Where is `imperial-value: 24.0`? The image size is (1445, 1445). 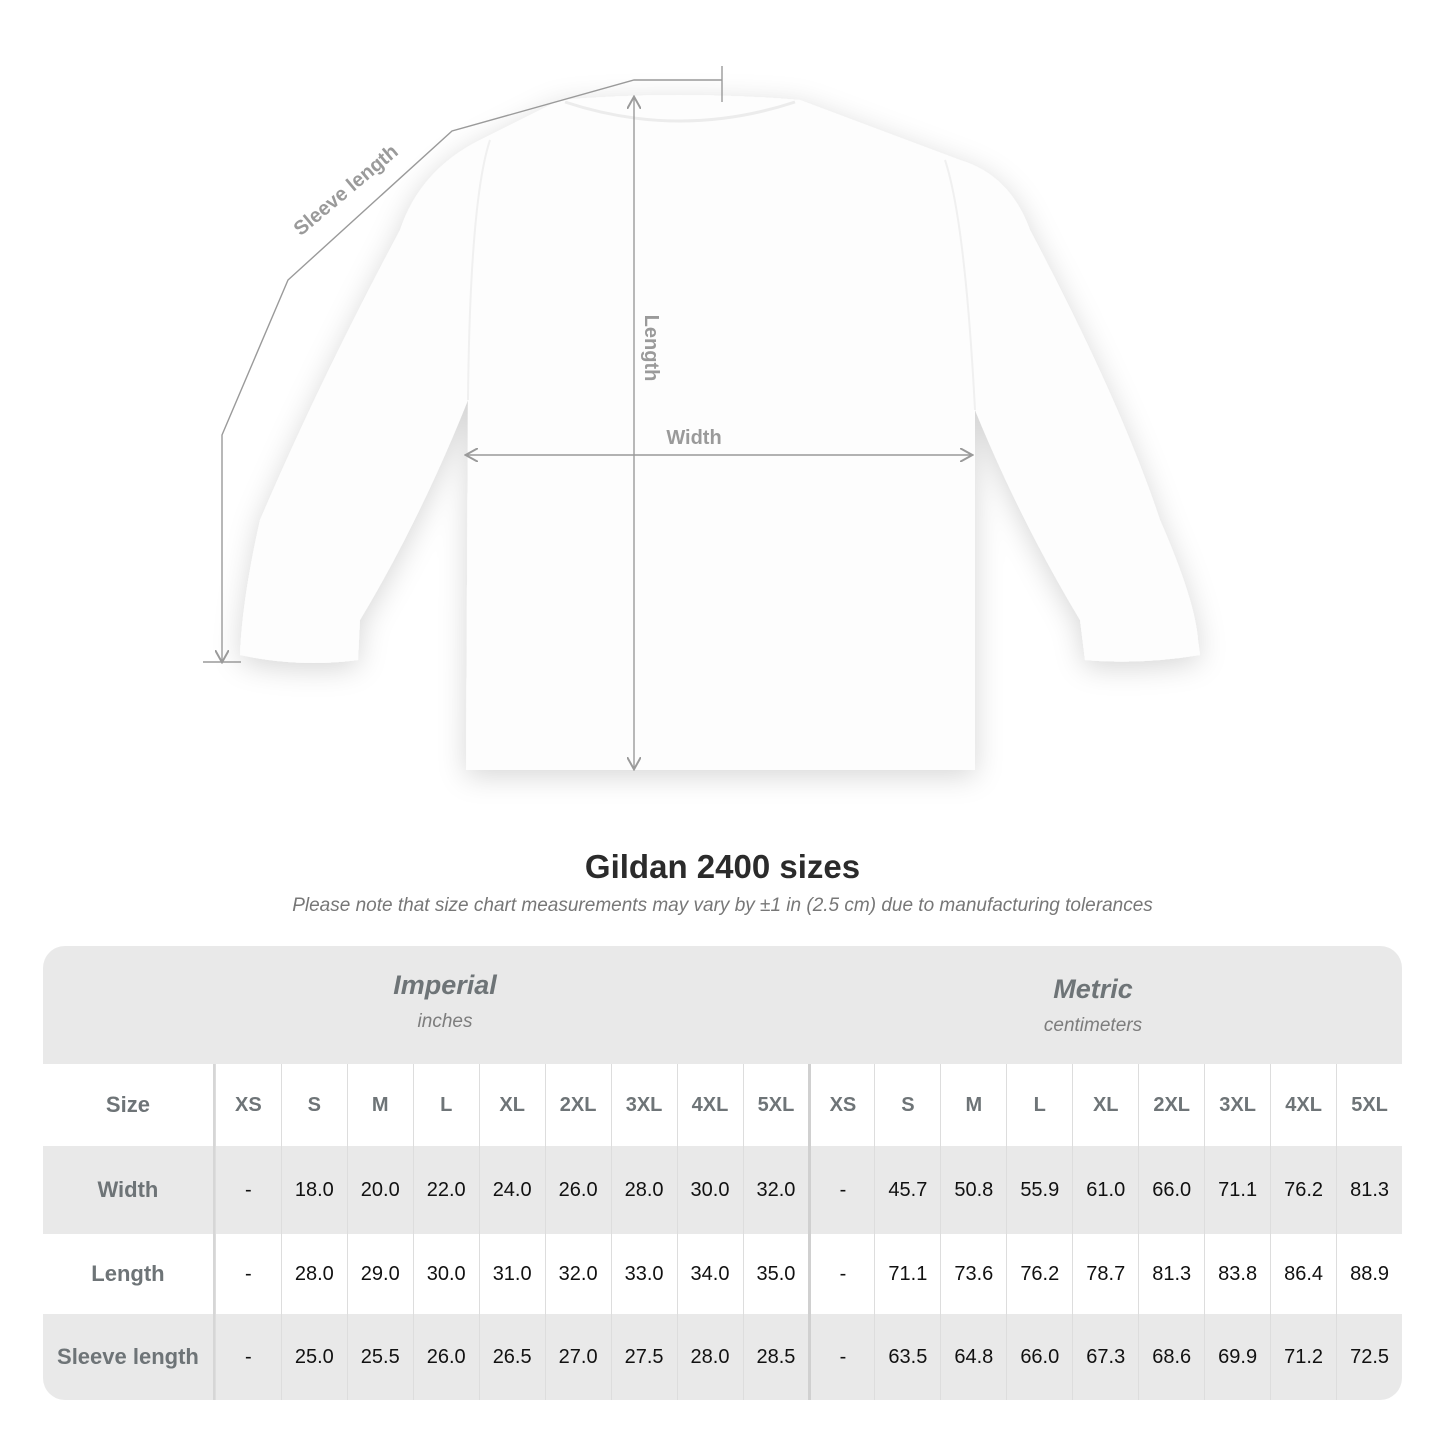
imperial-value: 24.0 is located at coordinates (511, 1190).